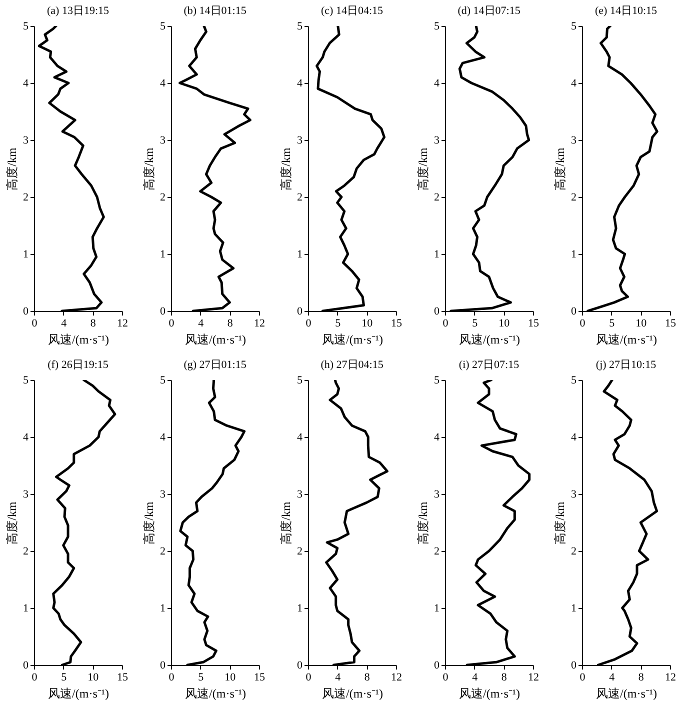 The width and height of the screenshot is (700, 725). What do you see at coordinates (78, 365) in the screenshot?
I see `chart-title: (f) 26日19:15` at bounding box center [78, 365].